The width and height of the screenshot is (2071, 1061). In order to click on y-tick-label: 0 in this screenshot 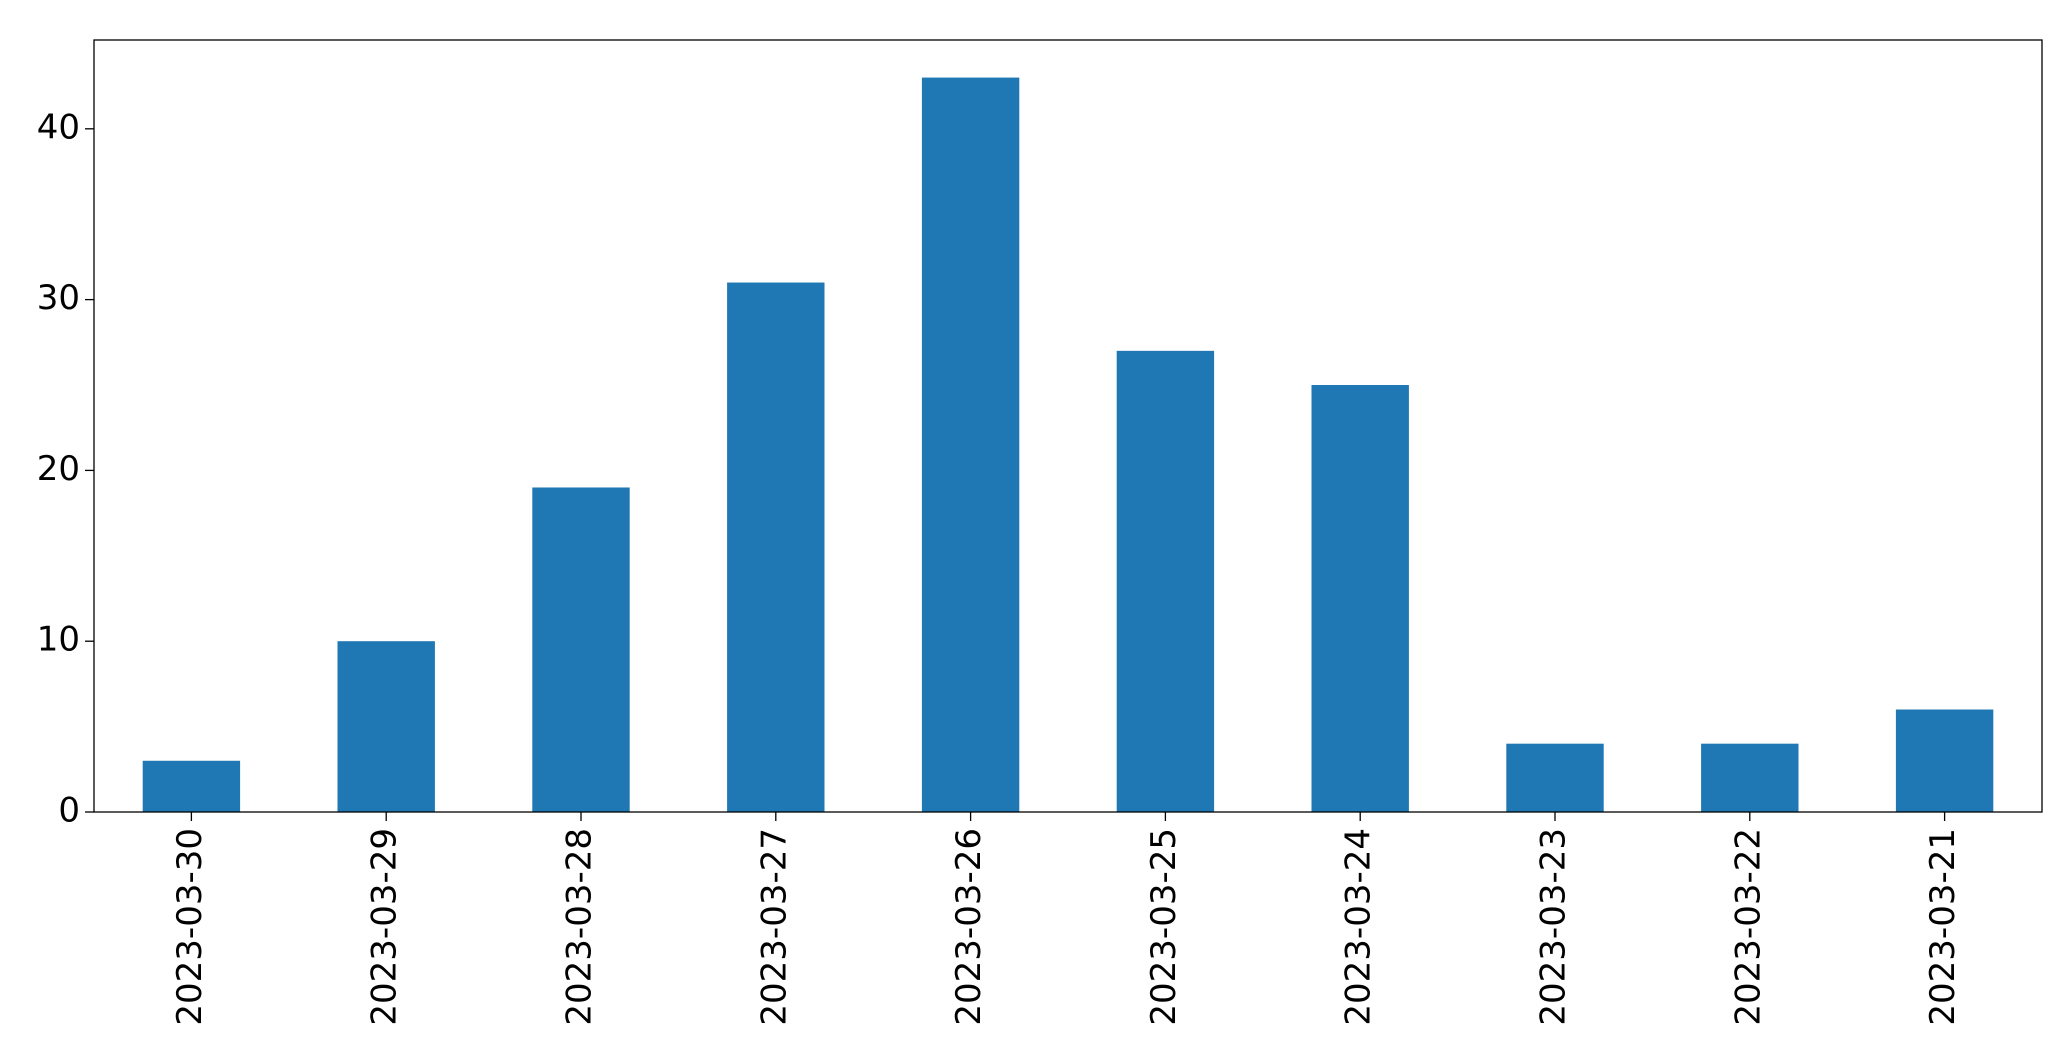, I will do `click(69, 811)`.